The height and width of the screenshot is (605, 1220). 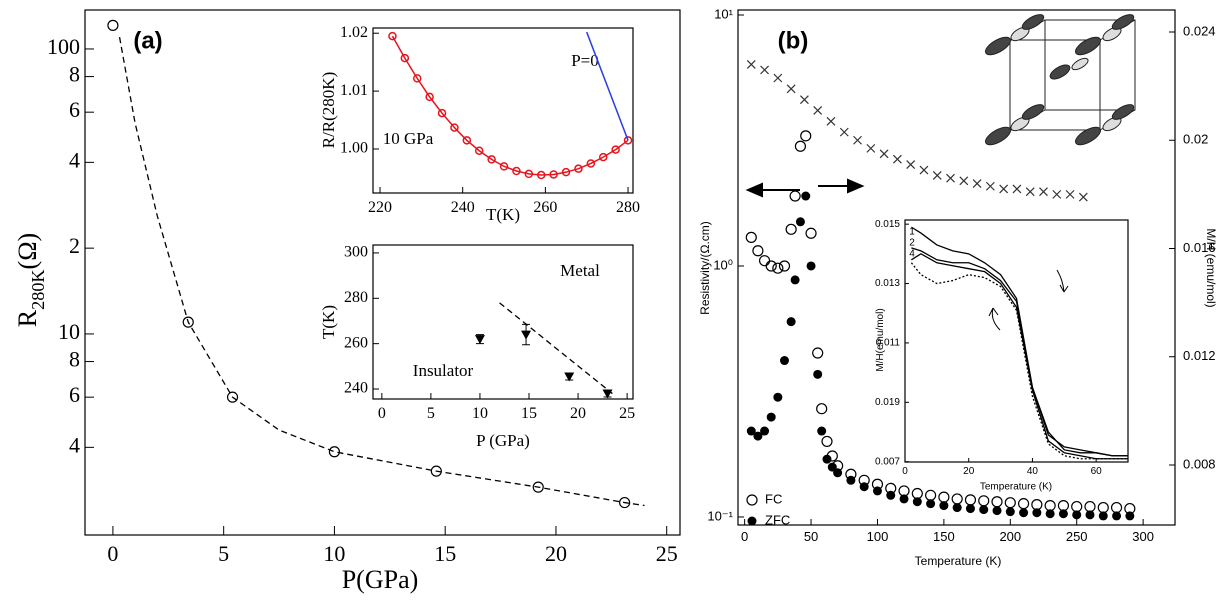 I want to click on y-tick-label: 10, so click(x=69, y=331).